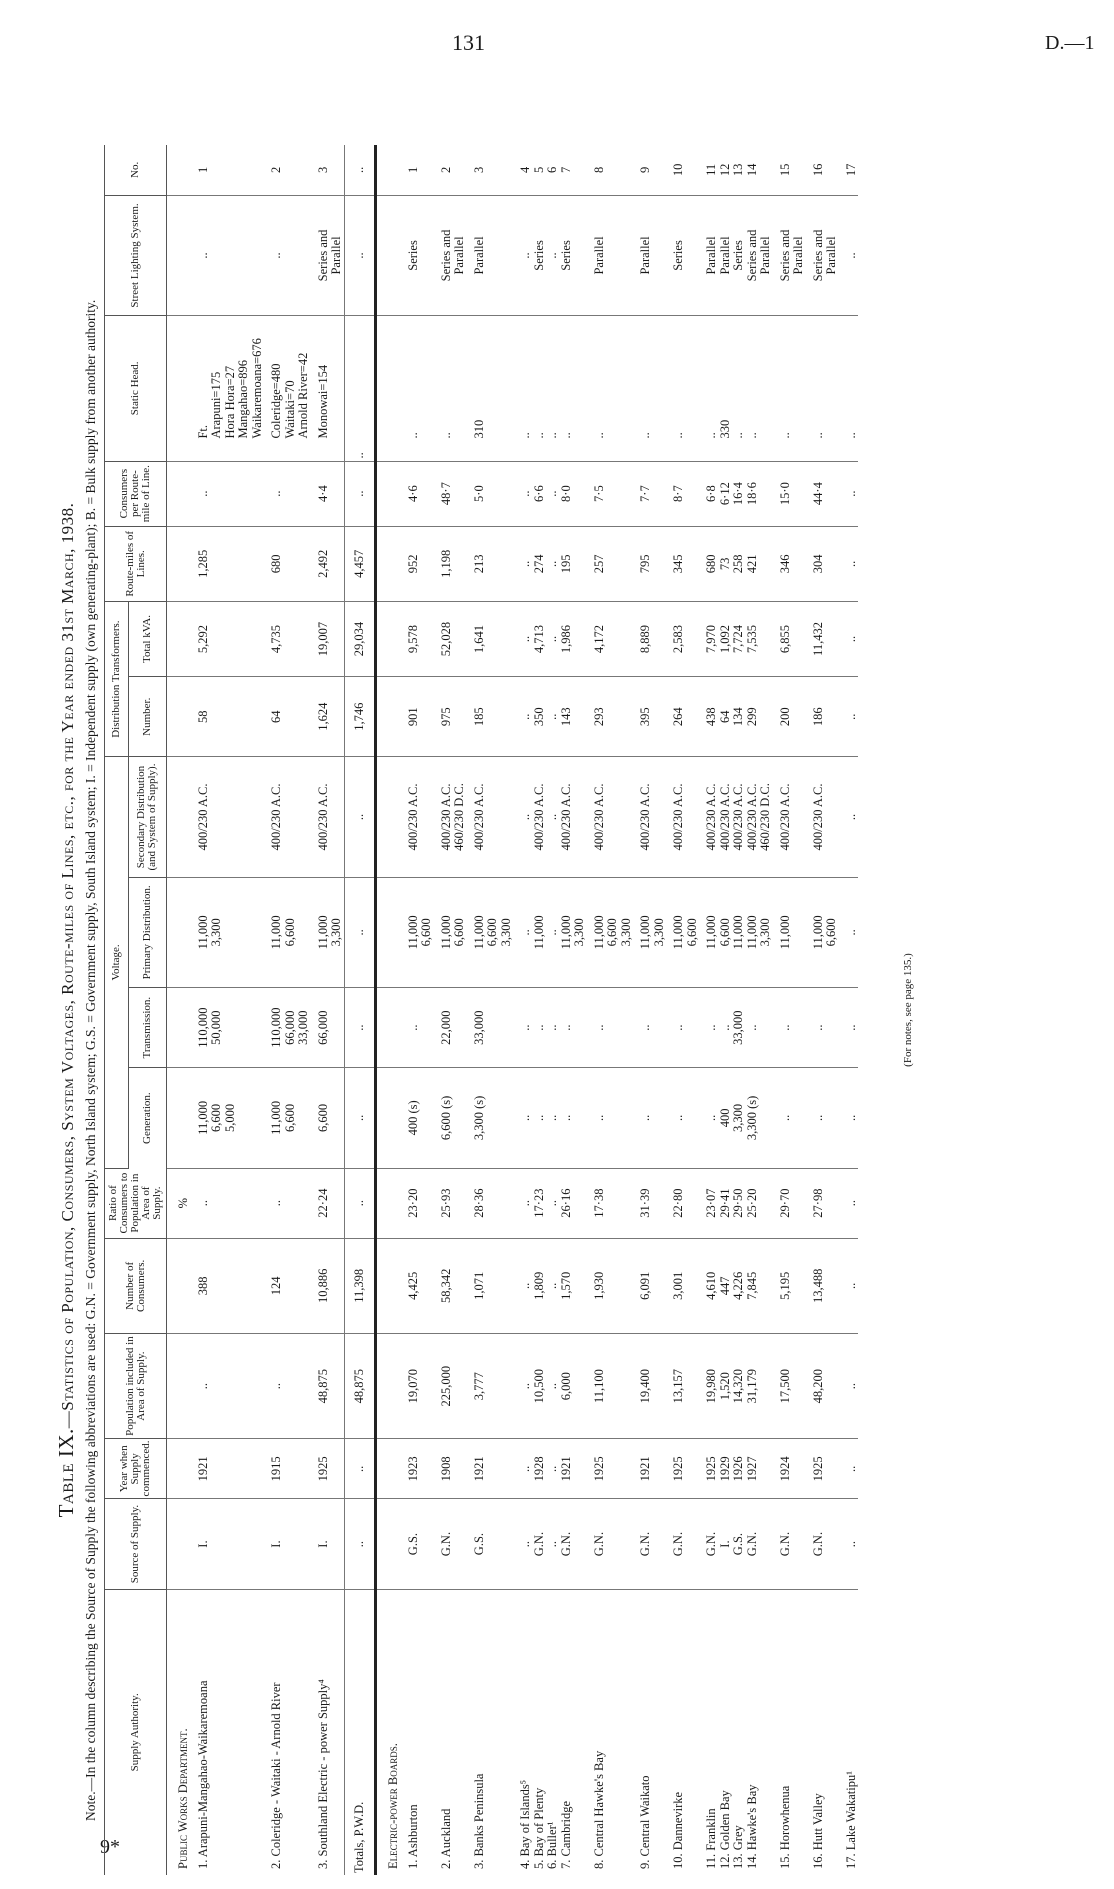 This screenshot has height=1889, width=1114. Describe the element at coordinates (417, 639) in the screenshot. I see `cell-tr-kva: 9,578` at that location.